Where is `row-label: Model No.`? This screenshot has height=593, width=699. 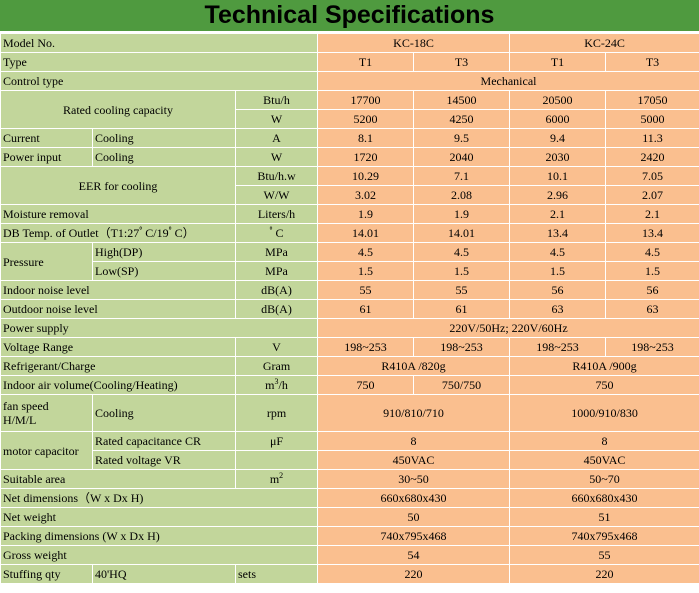
row-label: Model No. is located at coordinates (159, 43).